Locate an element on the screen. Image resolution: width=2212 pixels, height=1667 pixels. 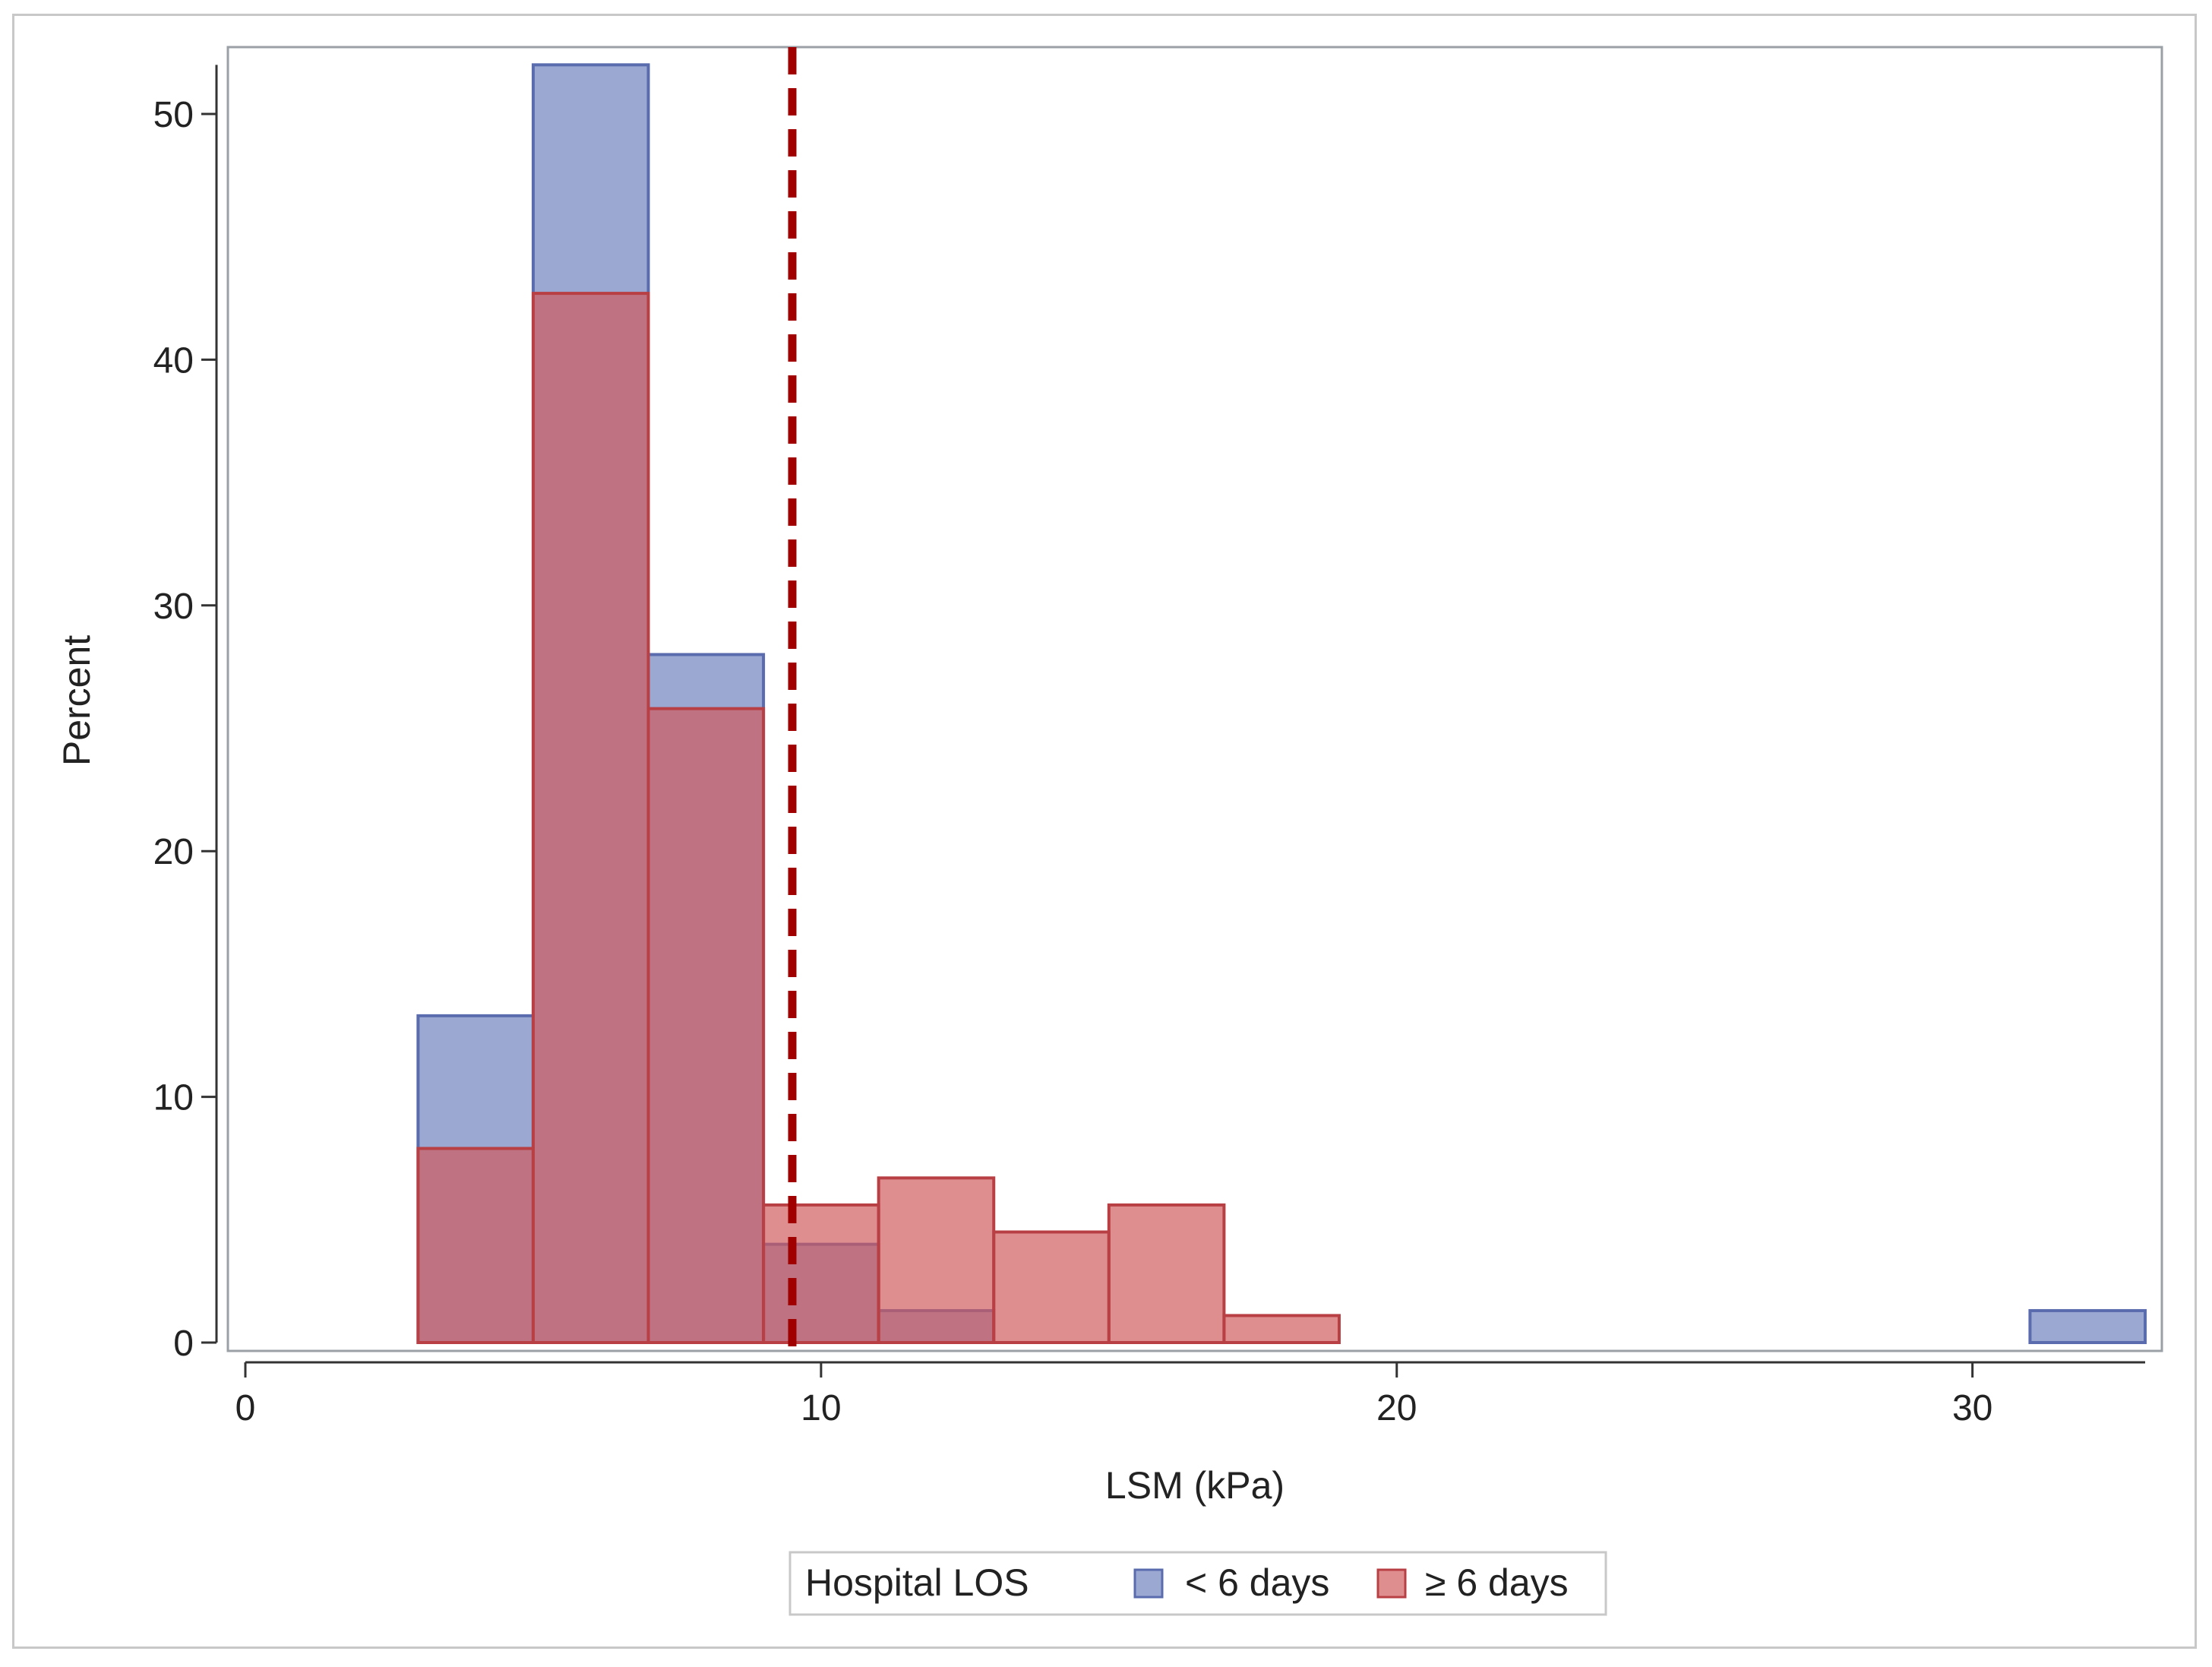
y-tick-label: 10 is located at coordinates (173, 1098).